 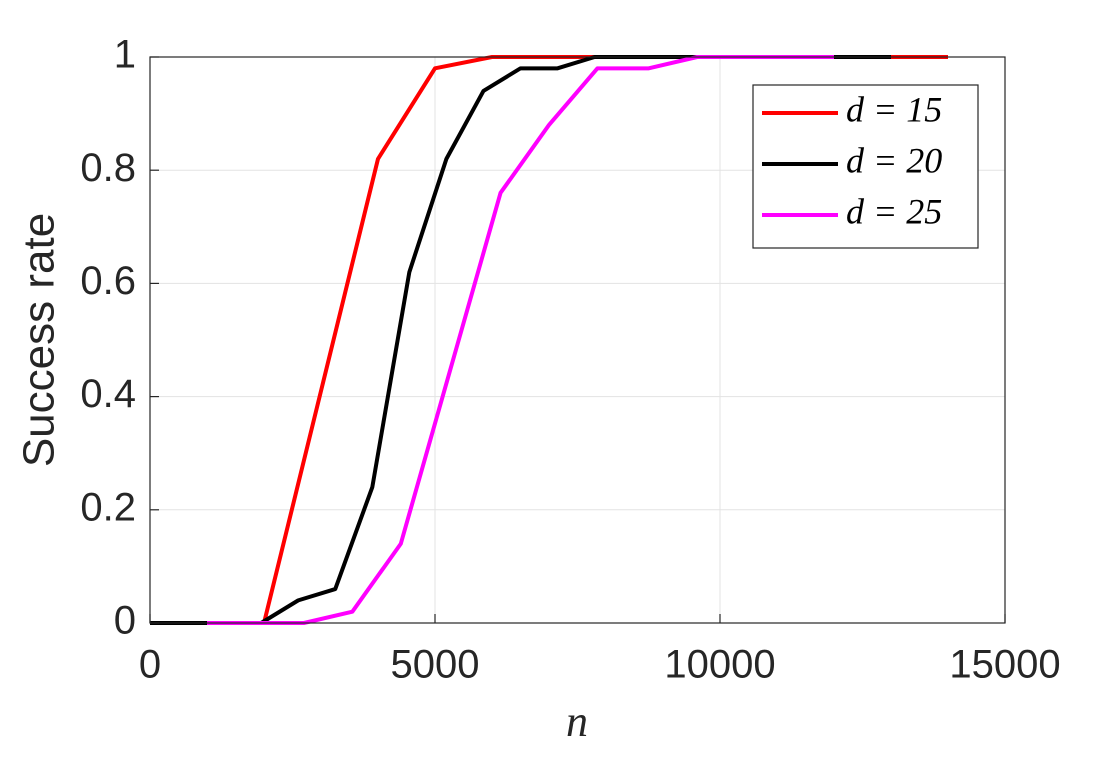 What do you see at coordinates (39, 340) in the screenshot?
I see `y-axis-label: Success rate` at bounding box center [39, 340].